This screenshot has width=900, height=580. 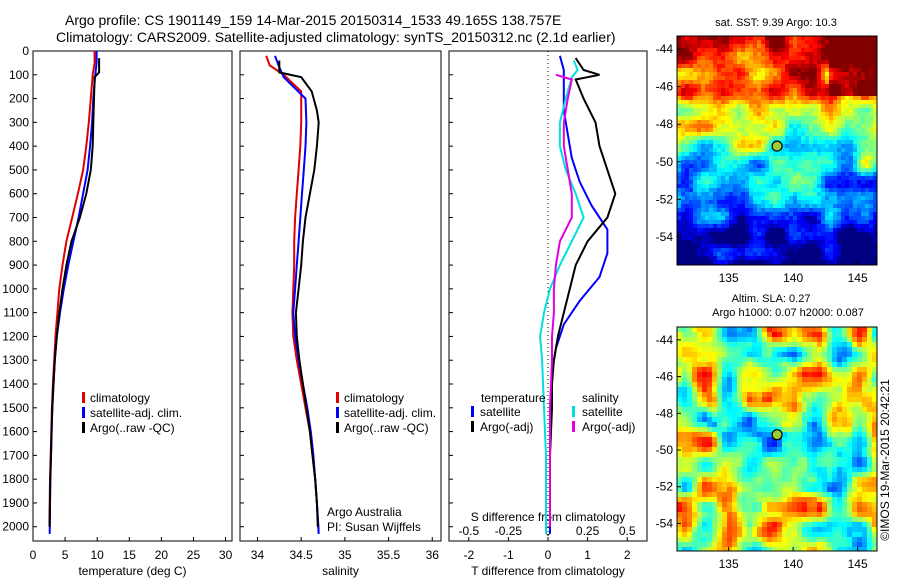 I want to click on y-tick-label: 1700, so click(x=15, y=455).